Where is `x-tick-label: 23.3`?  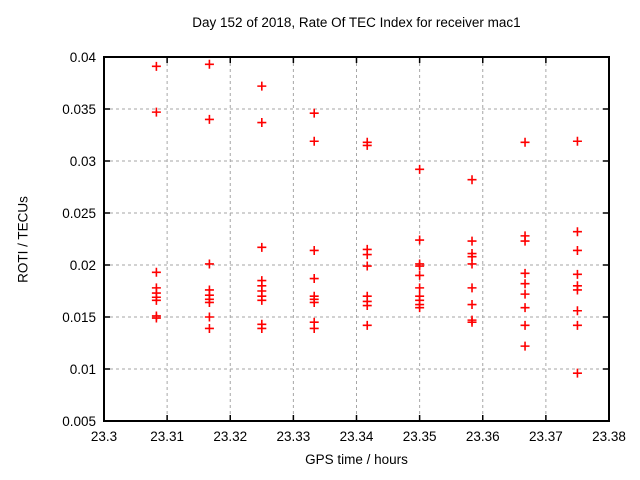 x-tick-label: 23.3 is located at coordinates (104, 436).